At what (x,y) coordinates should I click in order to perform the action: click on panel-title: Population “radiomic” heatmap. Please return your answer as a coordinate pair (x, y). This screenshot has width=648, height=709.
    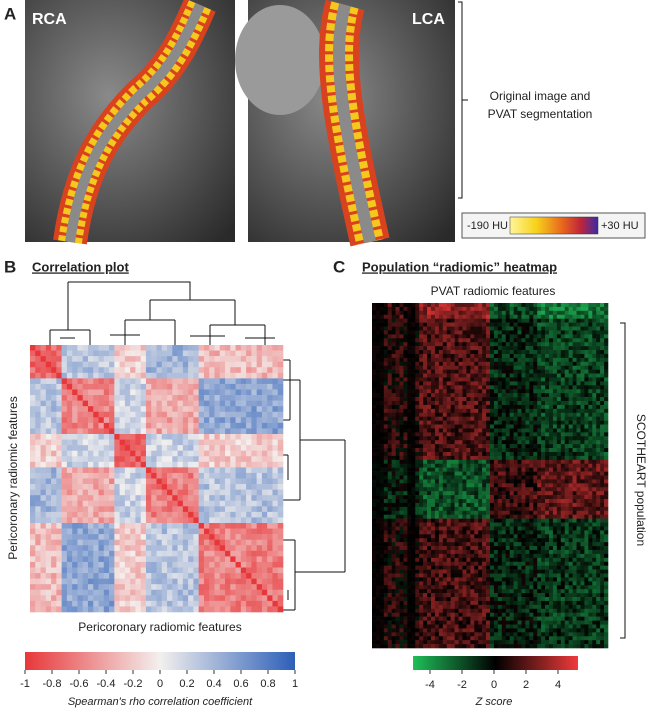
    Looking at the image, I should click on (459, 266).